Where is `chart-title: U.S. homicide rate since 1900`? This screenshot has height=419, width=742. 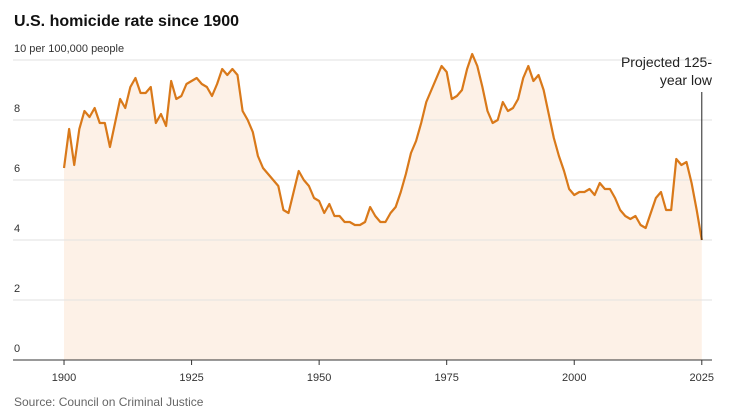
chart-title: U.S. homicide rate since 1900 is located at coordinates (126, 21).